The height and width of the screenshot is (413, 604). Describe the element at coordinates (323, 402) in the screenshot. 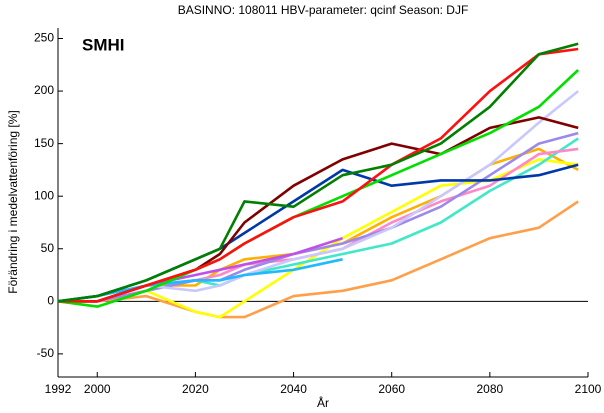

I see `x-axis-label: År` at that location.